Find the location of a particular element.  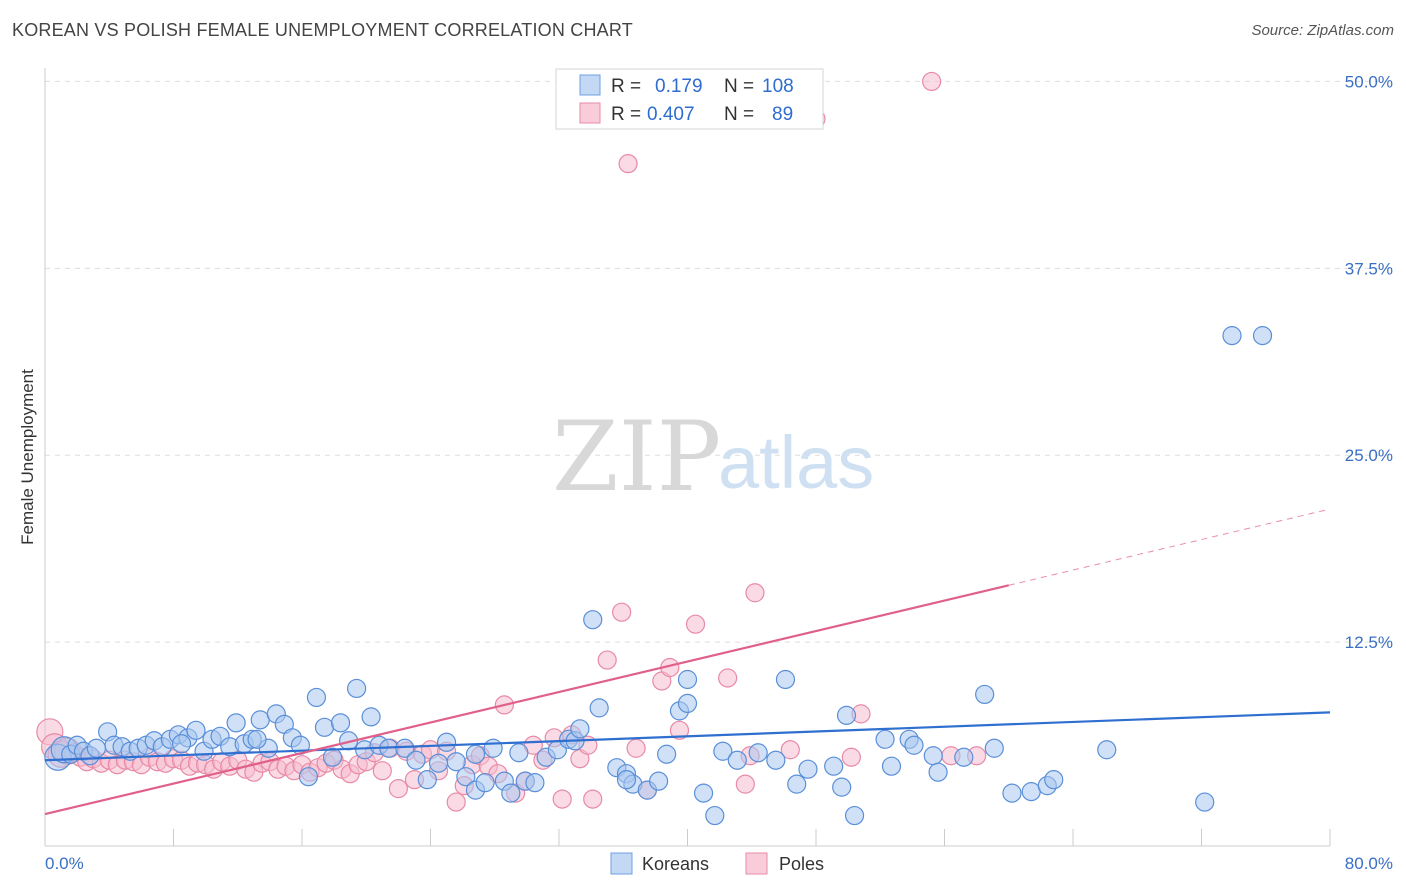

legend-r-value-poles: 0.407 is located at coordinates (671, 114).